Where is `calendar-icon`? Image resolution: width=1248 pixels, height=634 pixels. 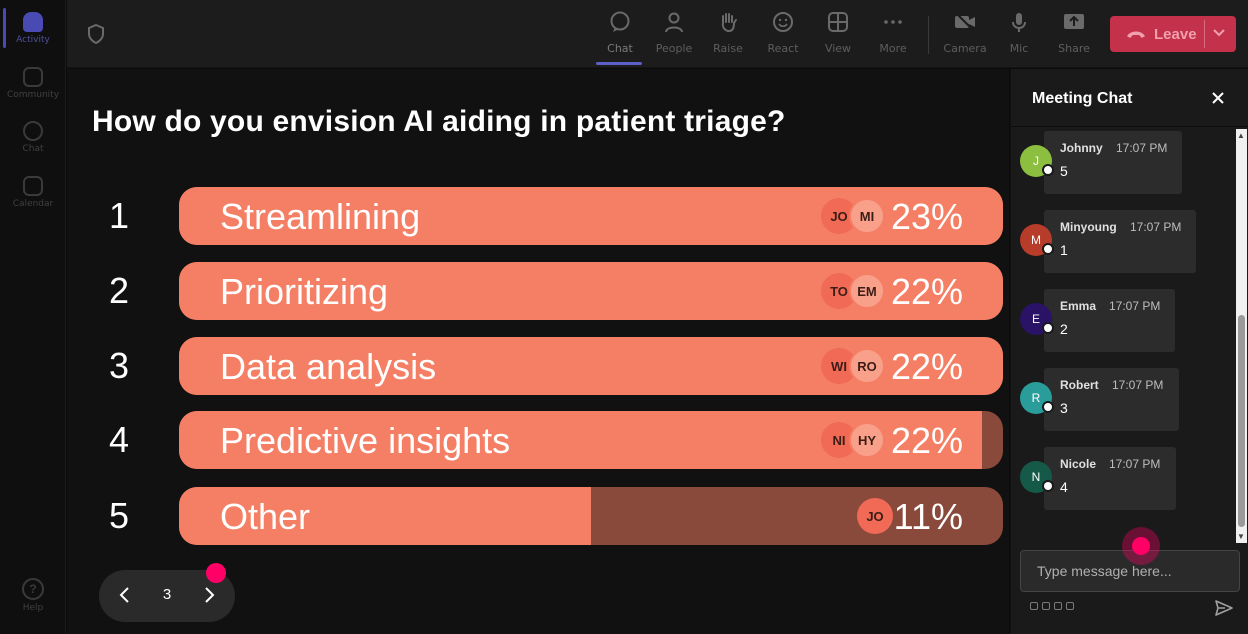
calendar-icon is located at coordinates (33, 186).